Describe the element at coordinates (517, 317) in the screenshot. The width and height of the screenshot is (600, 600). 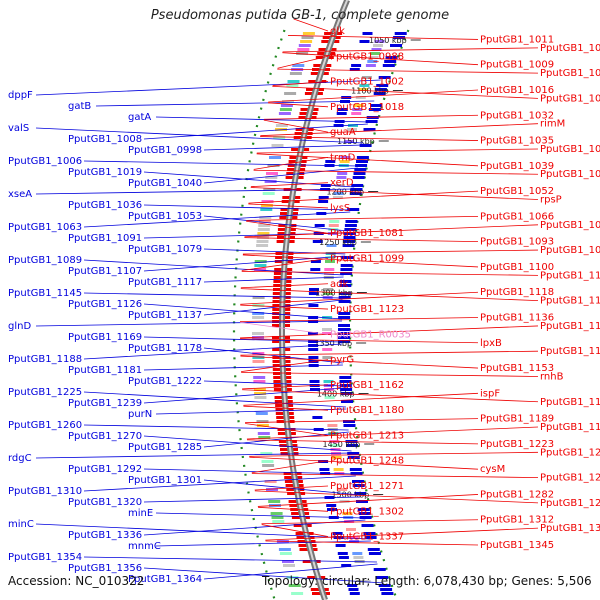
I see `right-gene-label: PputGB1_1136` at that location.